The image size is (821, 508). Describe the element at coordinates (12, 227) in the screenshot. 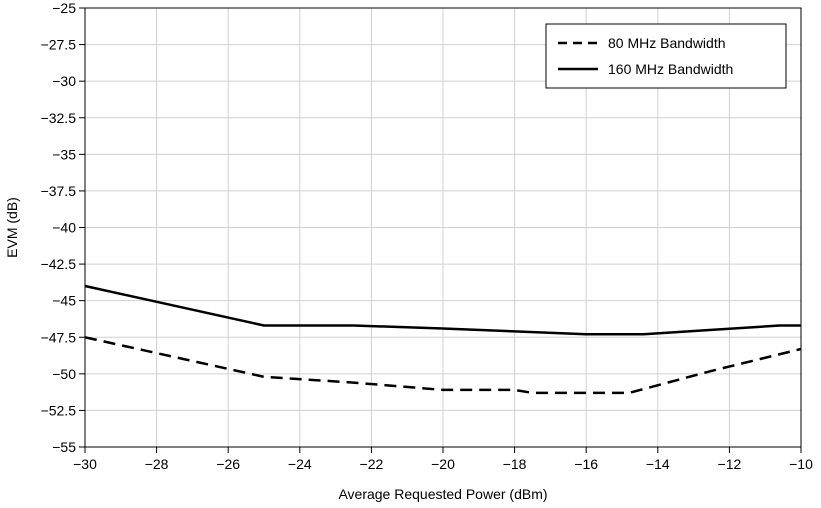

I see `y-axis-title: EVM (dB)` at that location.